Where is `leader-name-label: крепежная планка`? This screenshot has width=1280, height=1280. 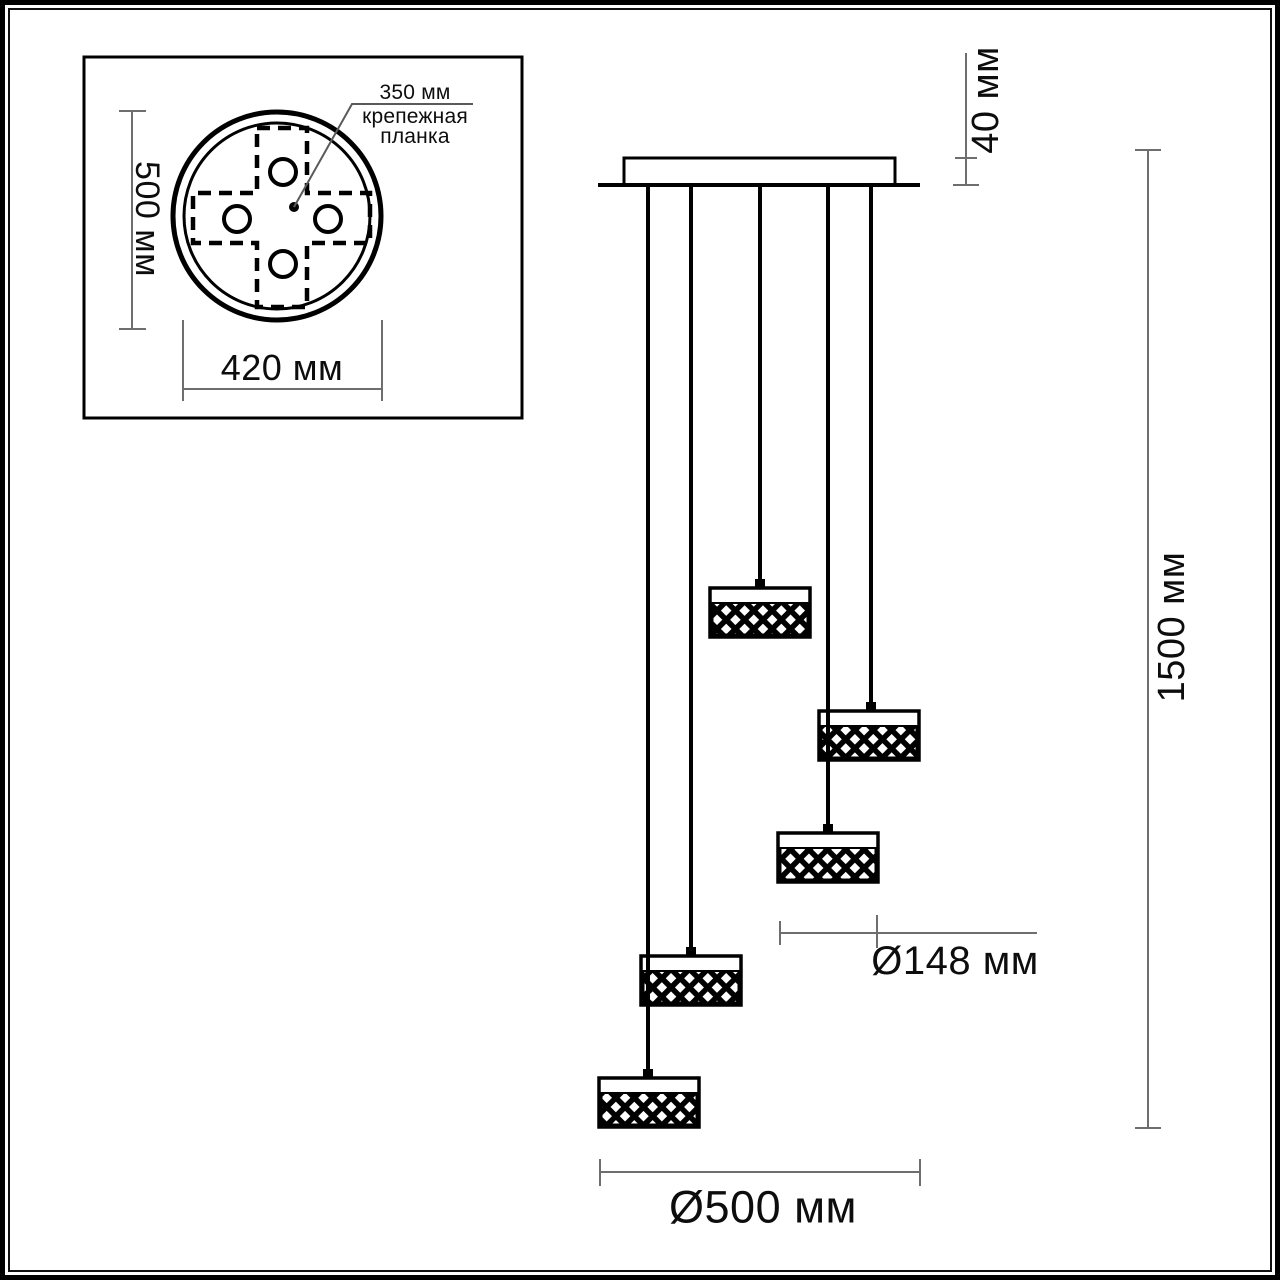 leader-name-label: крепежная планка is located at coordinates (415, 126).